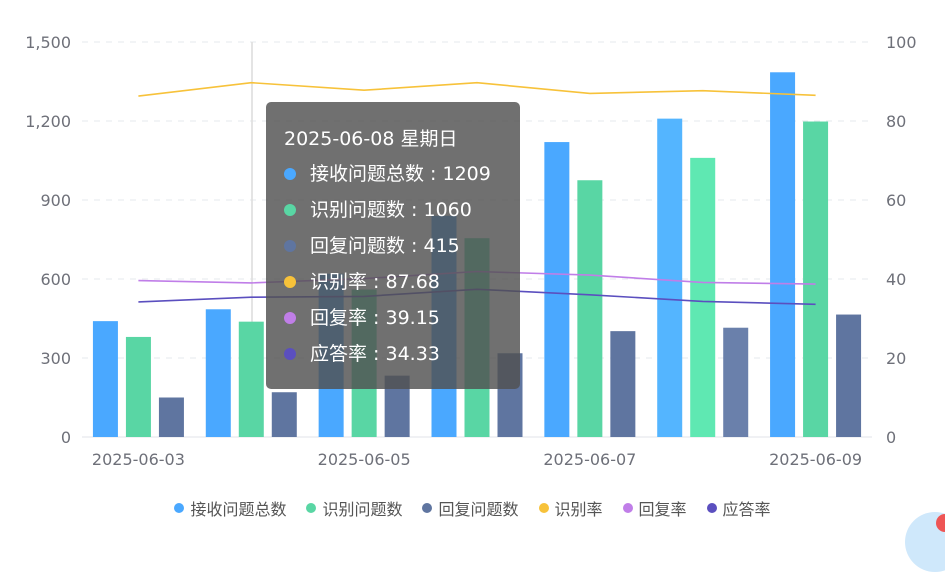 The image size is (945, 572). I want to click on tooltip-row: 应答率 : 34.33, so click(393, 354).